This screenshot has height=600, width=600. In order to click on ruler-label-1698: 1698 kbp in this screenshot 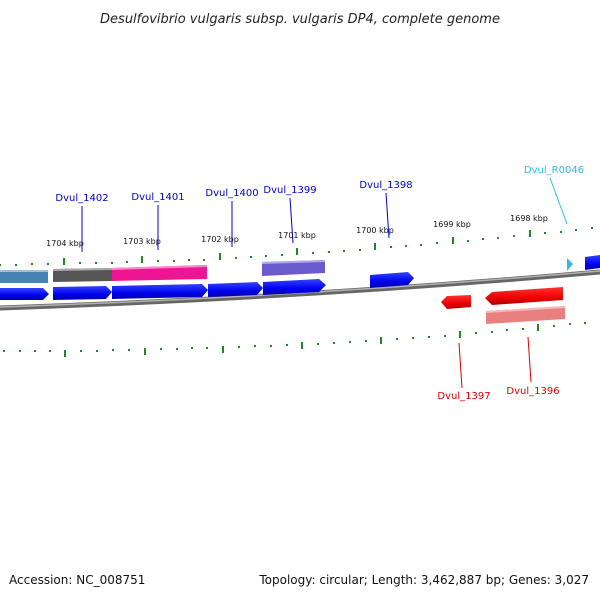, I will do `click(529, 218)`.